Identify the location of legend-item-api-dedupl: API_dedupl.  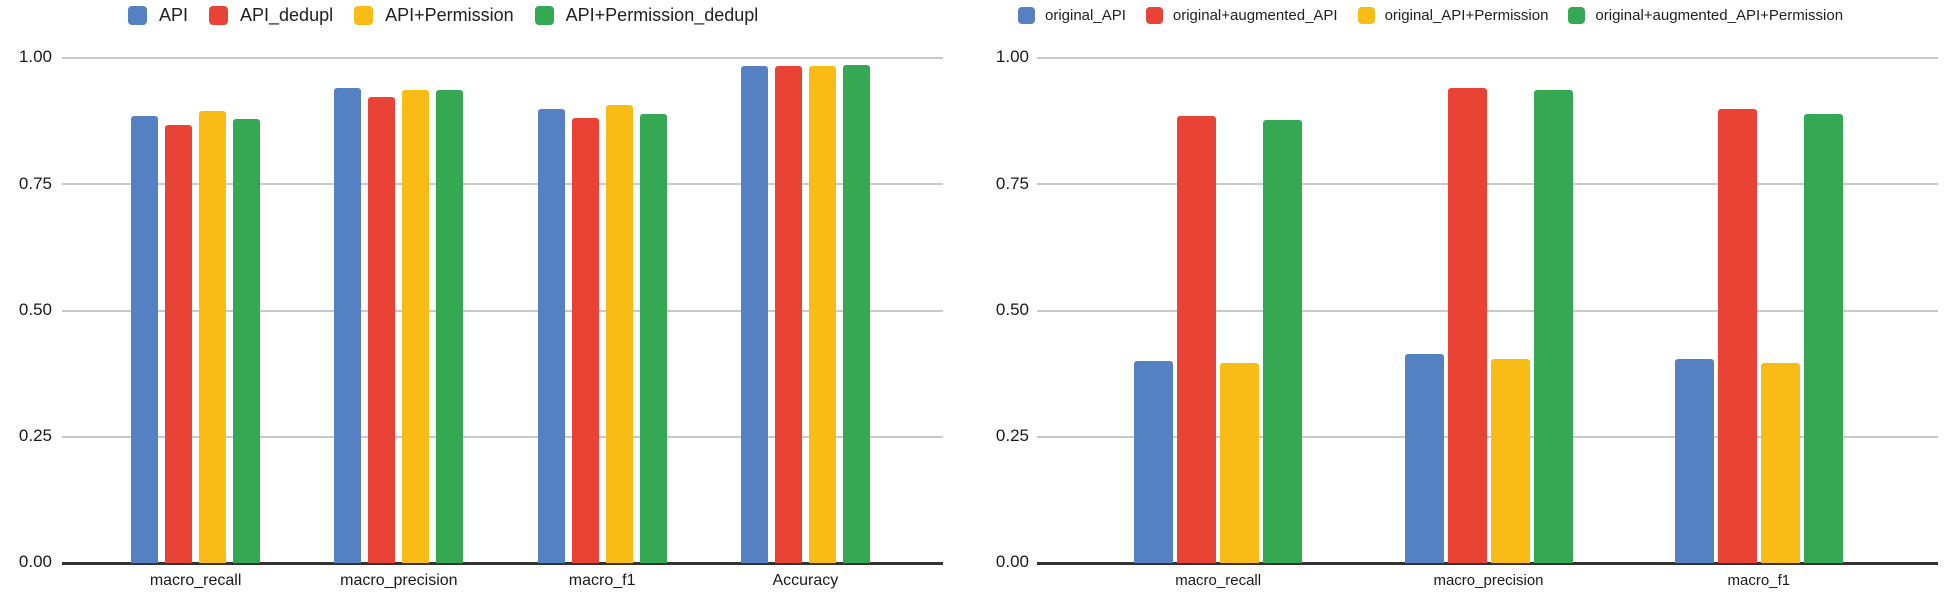
(271, 15).